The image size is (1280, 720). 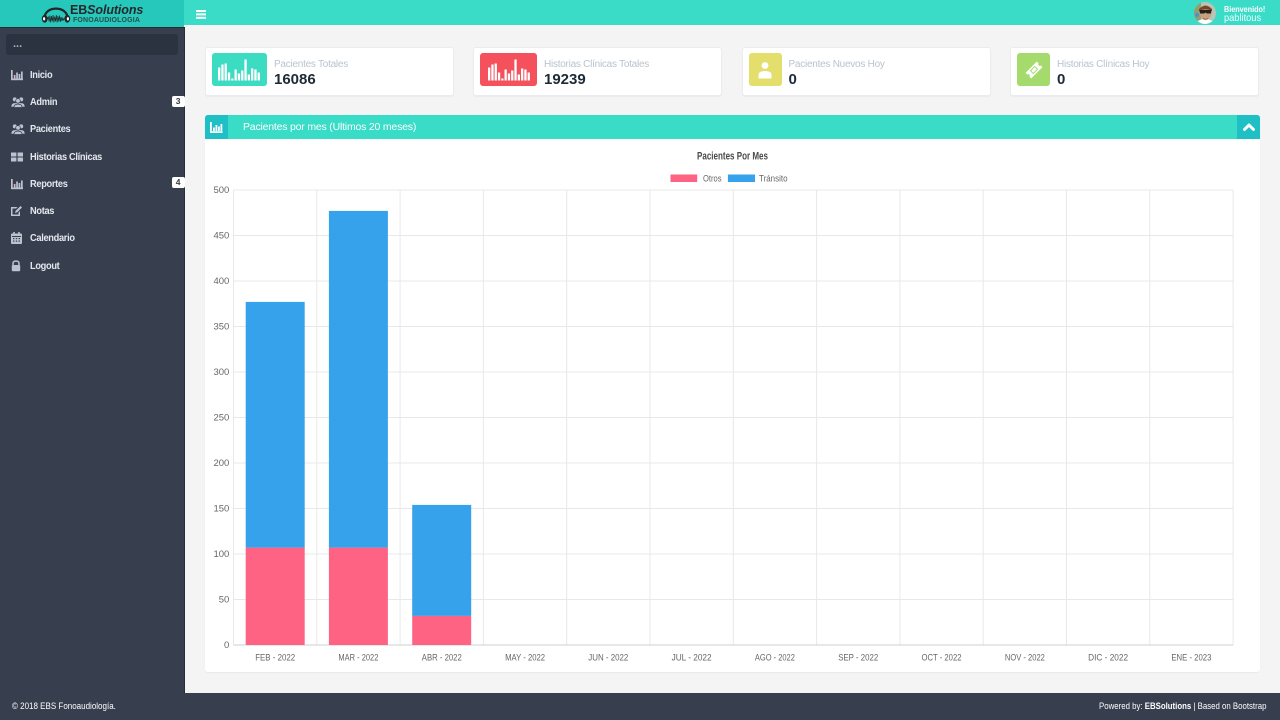 What do you see at coordinates (221, 281) in the screenshot?
I see `svg-text: 400` at bounding box center [221, 281].